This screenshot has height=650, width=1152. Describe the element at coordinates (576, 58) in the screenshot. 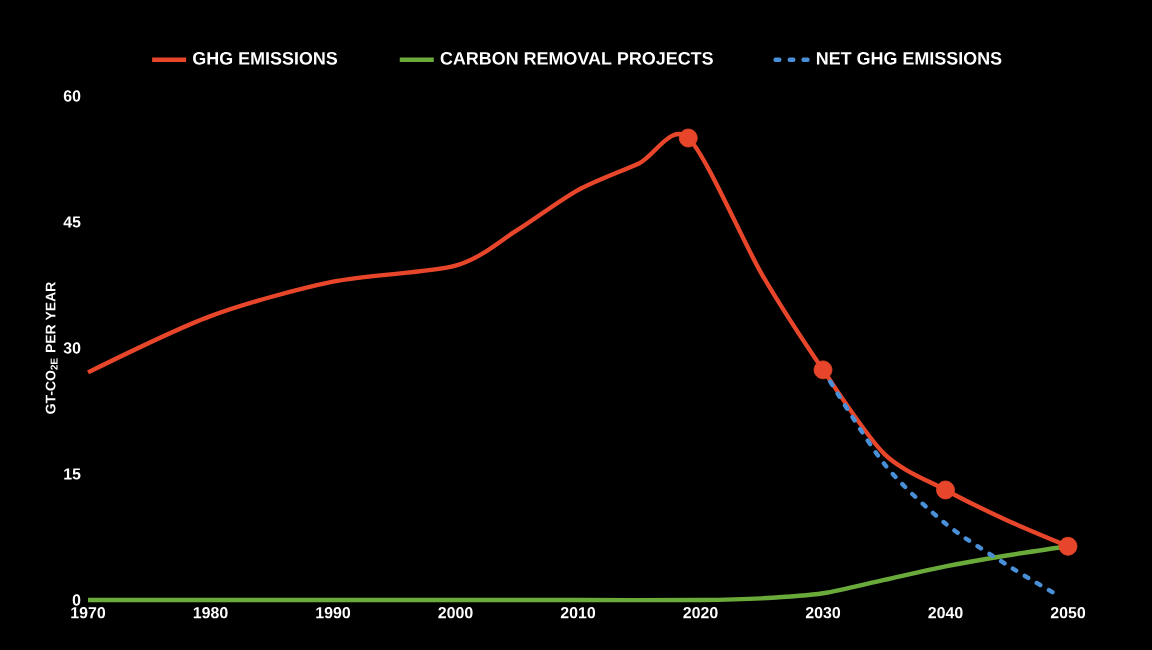

I see `legend-label: CARBON REMOVAL PROJECTS` at that location.